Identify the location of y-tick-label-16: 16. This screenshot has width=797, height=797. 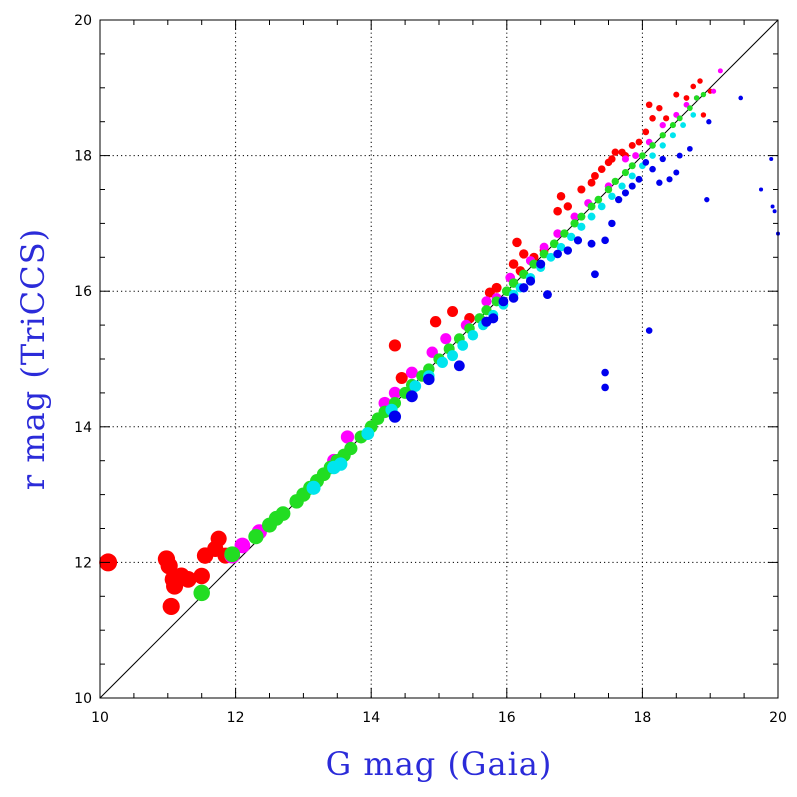
(83, 292).